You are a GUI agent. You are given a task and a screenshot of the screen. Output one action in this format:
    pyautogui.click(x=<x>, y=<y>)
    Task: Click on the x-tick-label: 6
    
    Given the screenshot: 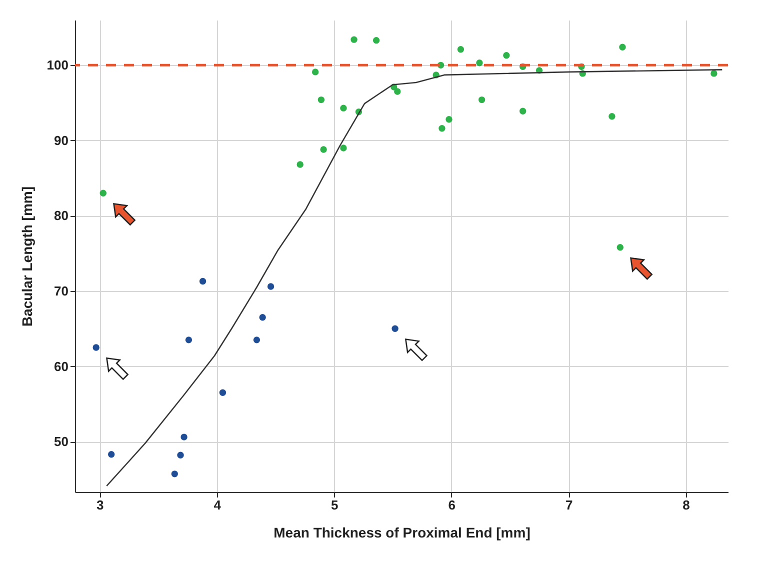 What is the action you would take?
    pyautogui.click(x=452, y=505)
    